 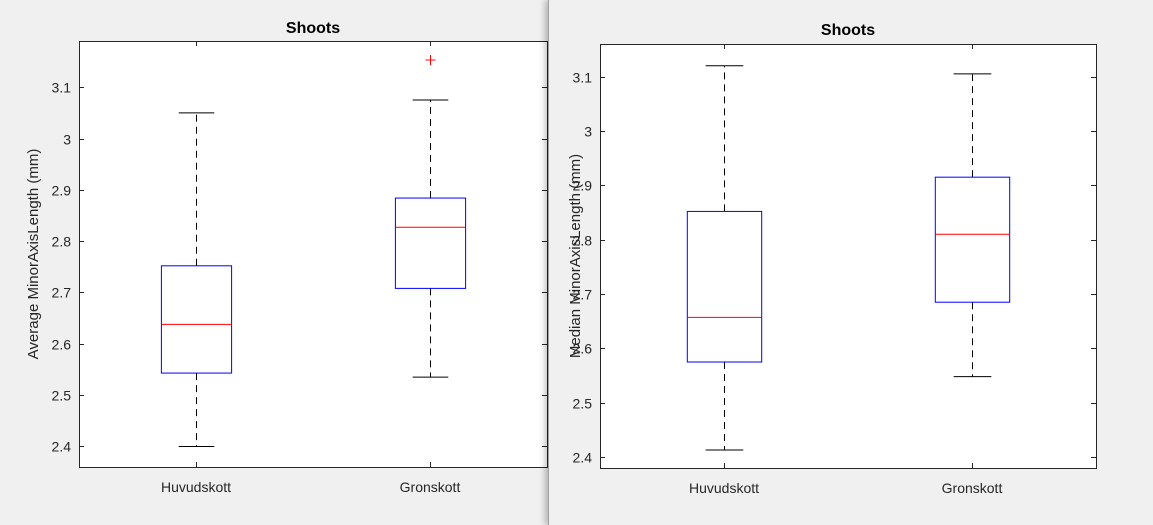 I want to click on y-axis-label: Median MinorAxisLength (mm), so click(x=575, y=256).